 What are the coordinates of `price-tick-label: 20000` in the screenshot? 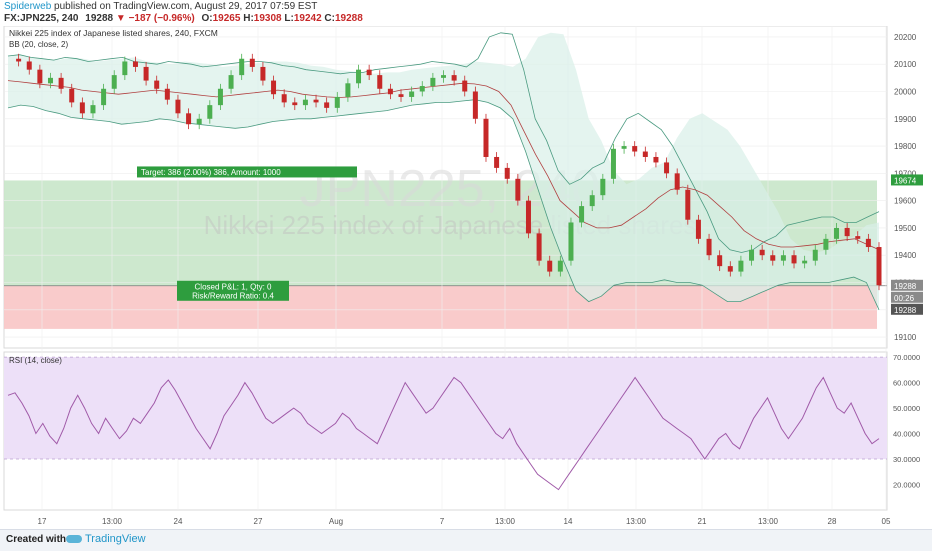 It's located at (905, 91).